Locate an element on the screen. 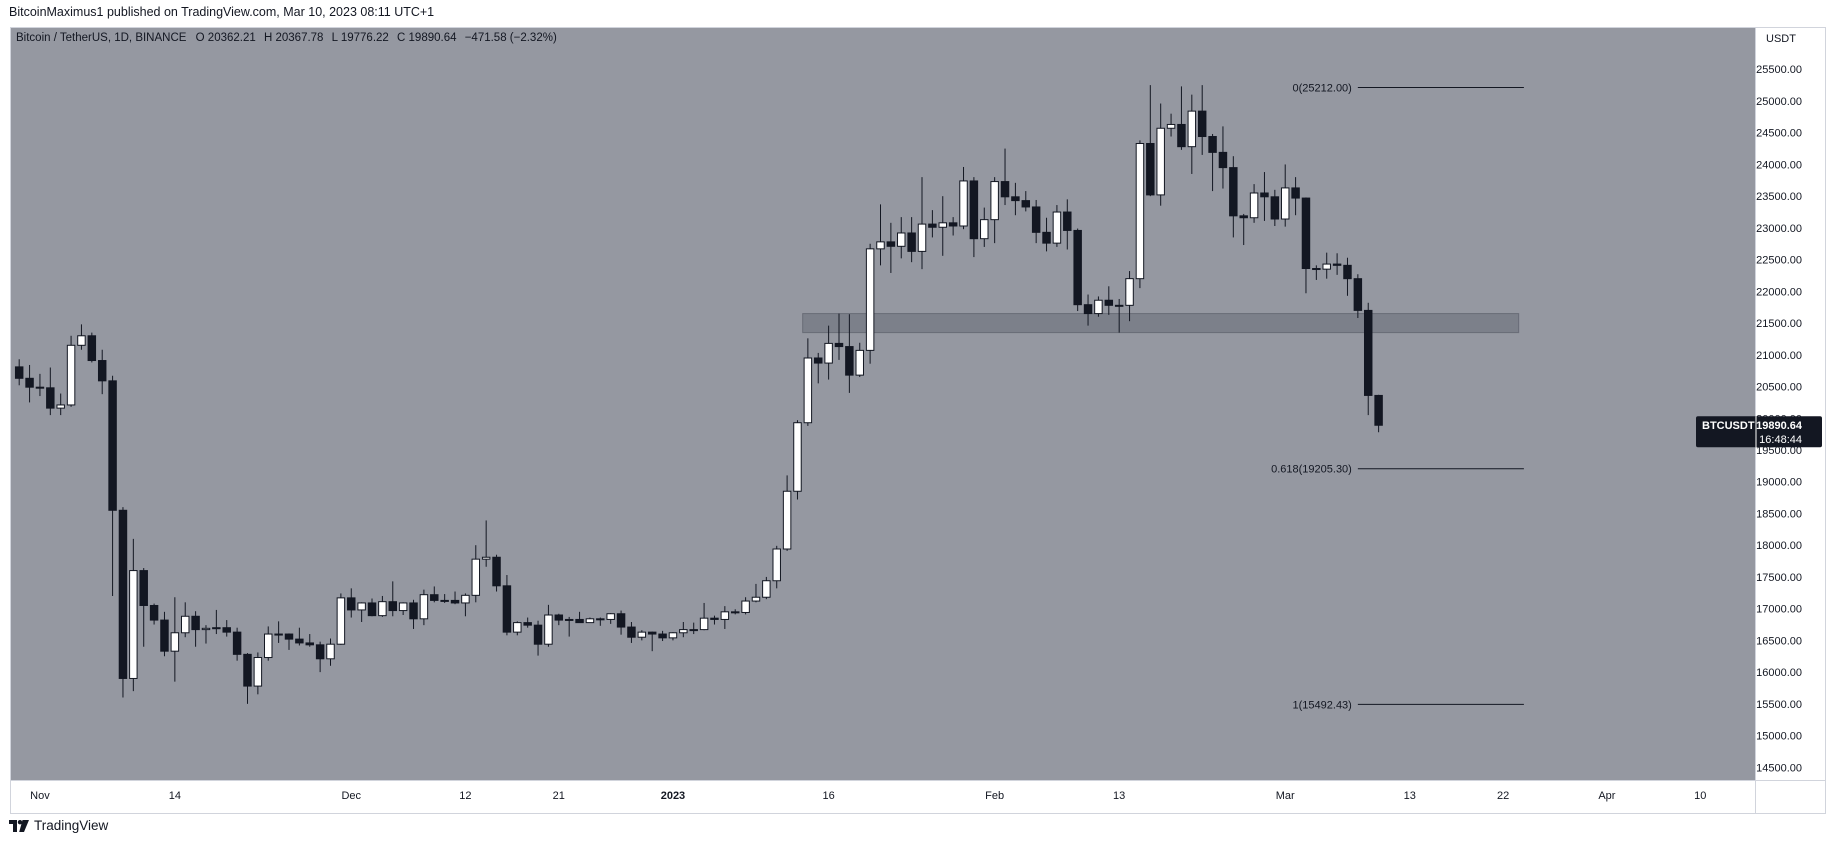 The width and height of the screenshot is (1834, 845). legend-open-label: O is located at coordinates (200, 38).